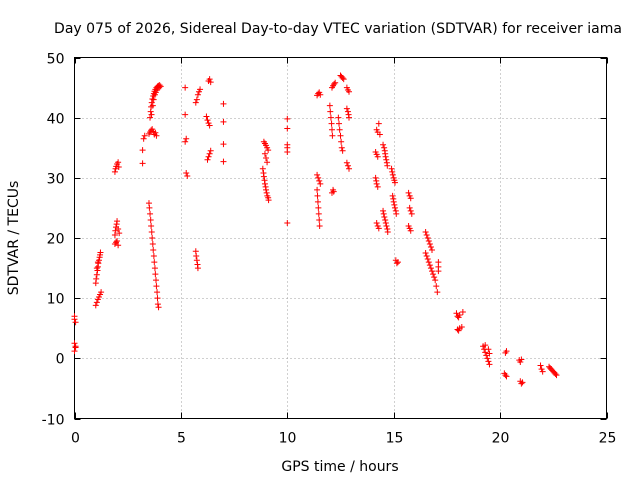 The width and height of the screenshot is (640, 480). Describe the element at coordinates (608, 439) in the screenshot. I see `x-tick-label: 25` at that location.